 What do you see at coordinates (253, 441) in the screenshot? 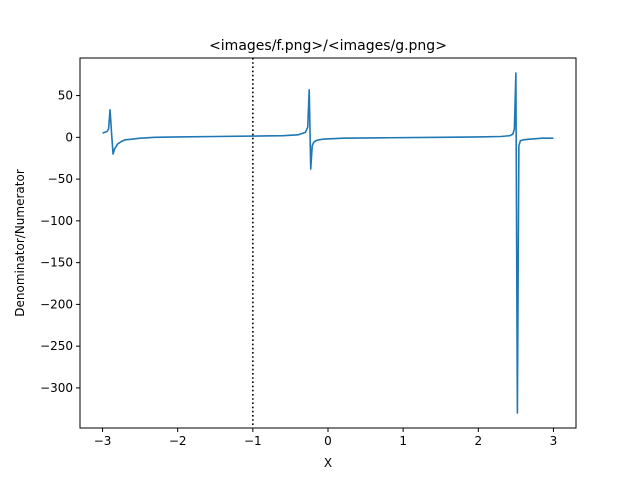
I see `x-tick-label: −1` at bounding box center [253, 441].